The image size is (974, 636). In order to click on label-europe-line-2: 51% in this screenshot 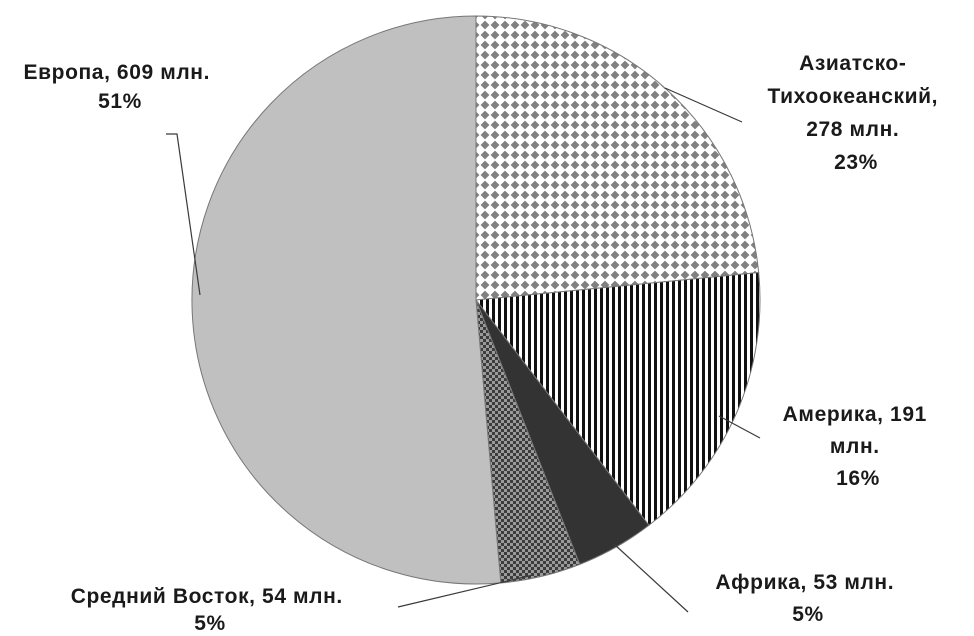, I will do `click(120, 101)`.